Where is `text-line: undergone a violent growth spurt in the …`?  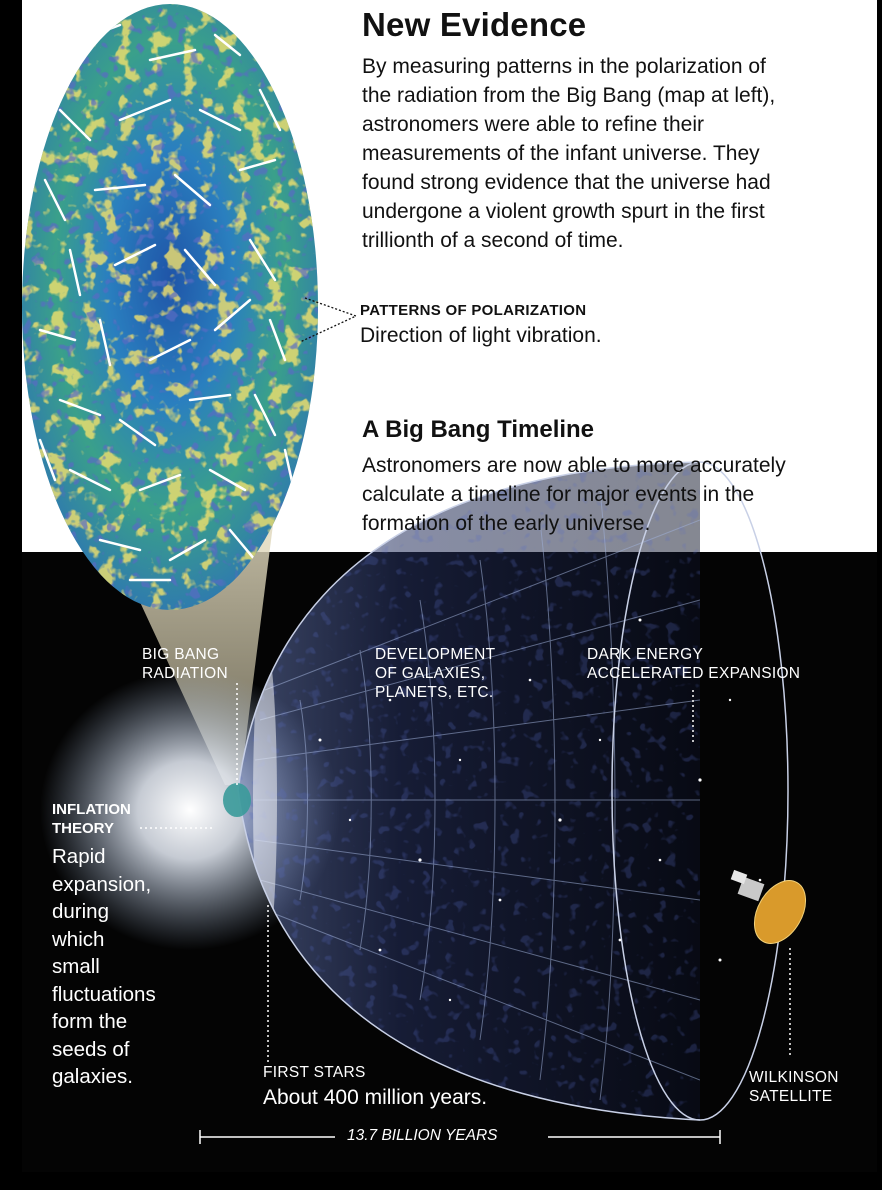
text-line: undergone a violent growth spurt in the … is located at coordinates (563, 211).